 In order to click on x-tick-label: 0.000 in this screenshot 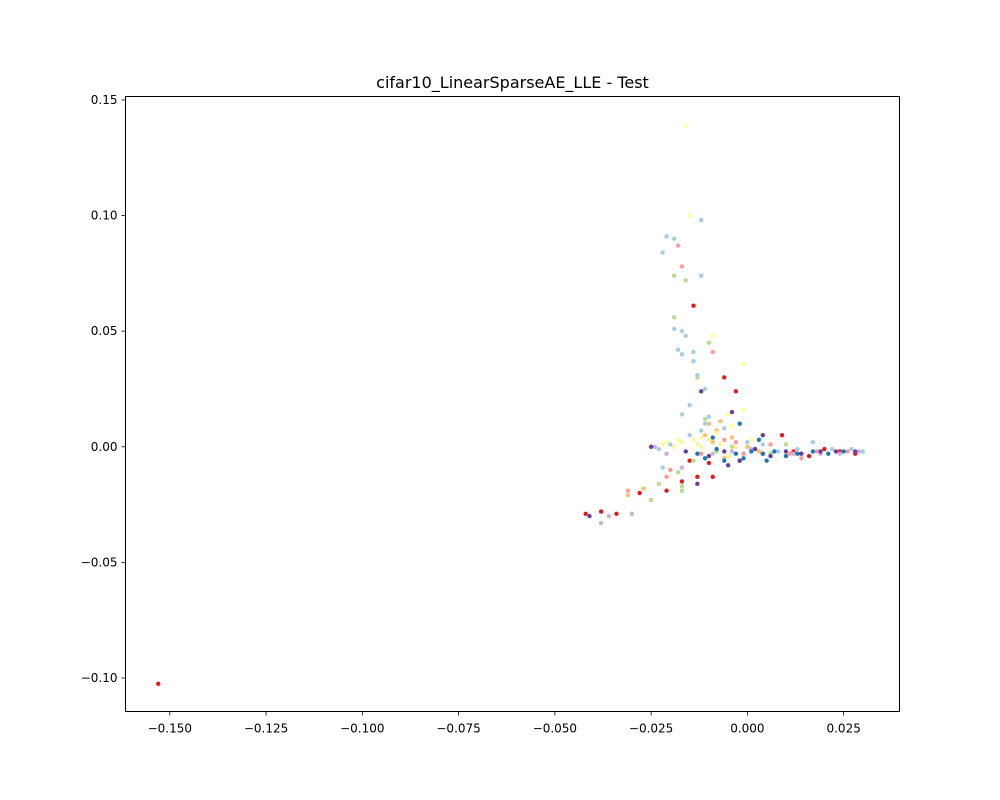, I will do `click(747, 729)`.